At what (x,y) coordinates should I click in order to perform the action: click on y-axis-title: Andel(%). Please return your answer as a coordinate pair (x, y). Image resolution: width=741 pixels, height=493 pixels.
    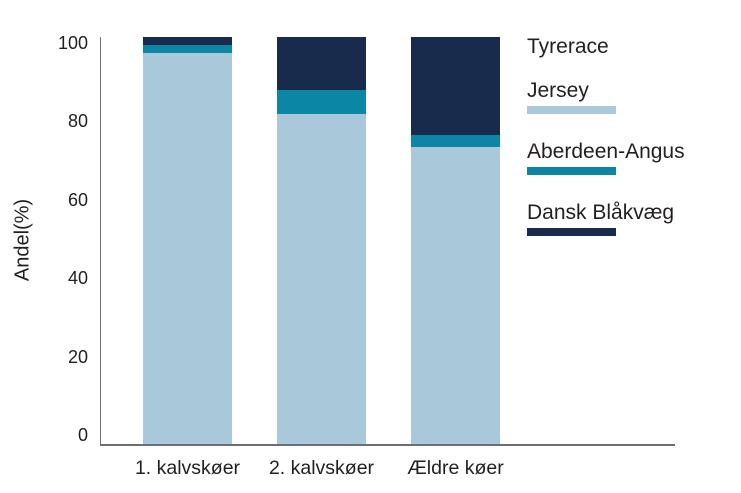
    Looking at the image, I should click on (22, 240).